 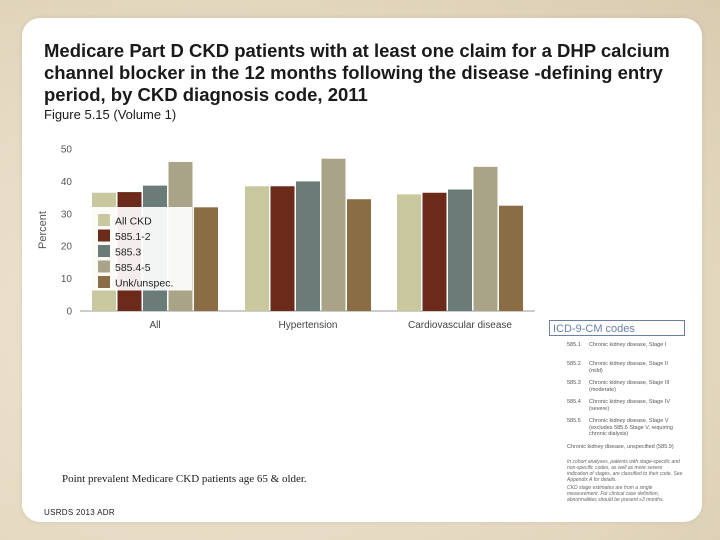 What do you see at coordinates (574, 364) in the screenshot?
I see `icd-code: 585.2` at bounding box center [574, 364].